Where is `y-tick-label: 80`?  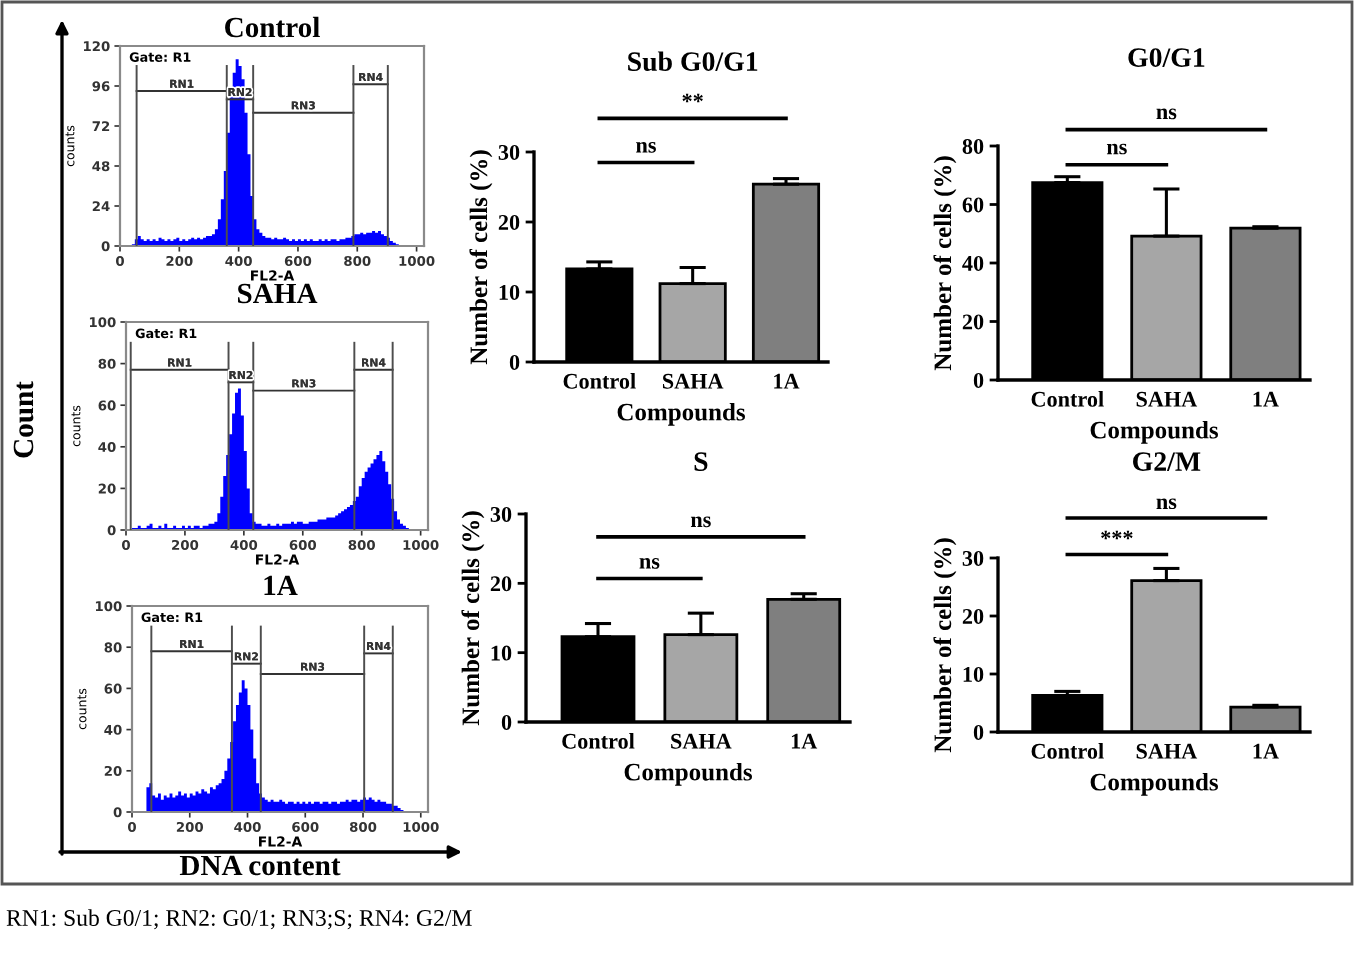 y-tick-label: 80 is located at coordinates (973, 146).